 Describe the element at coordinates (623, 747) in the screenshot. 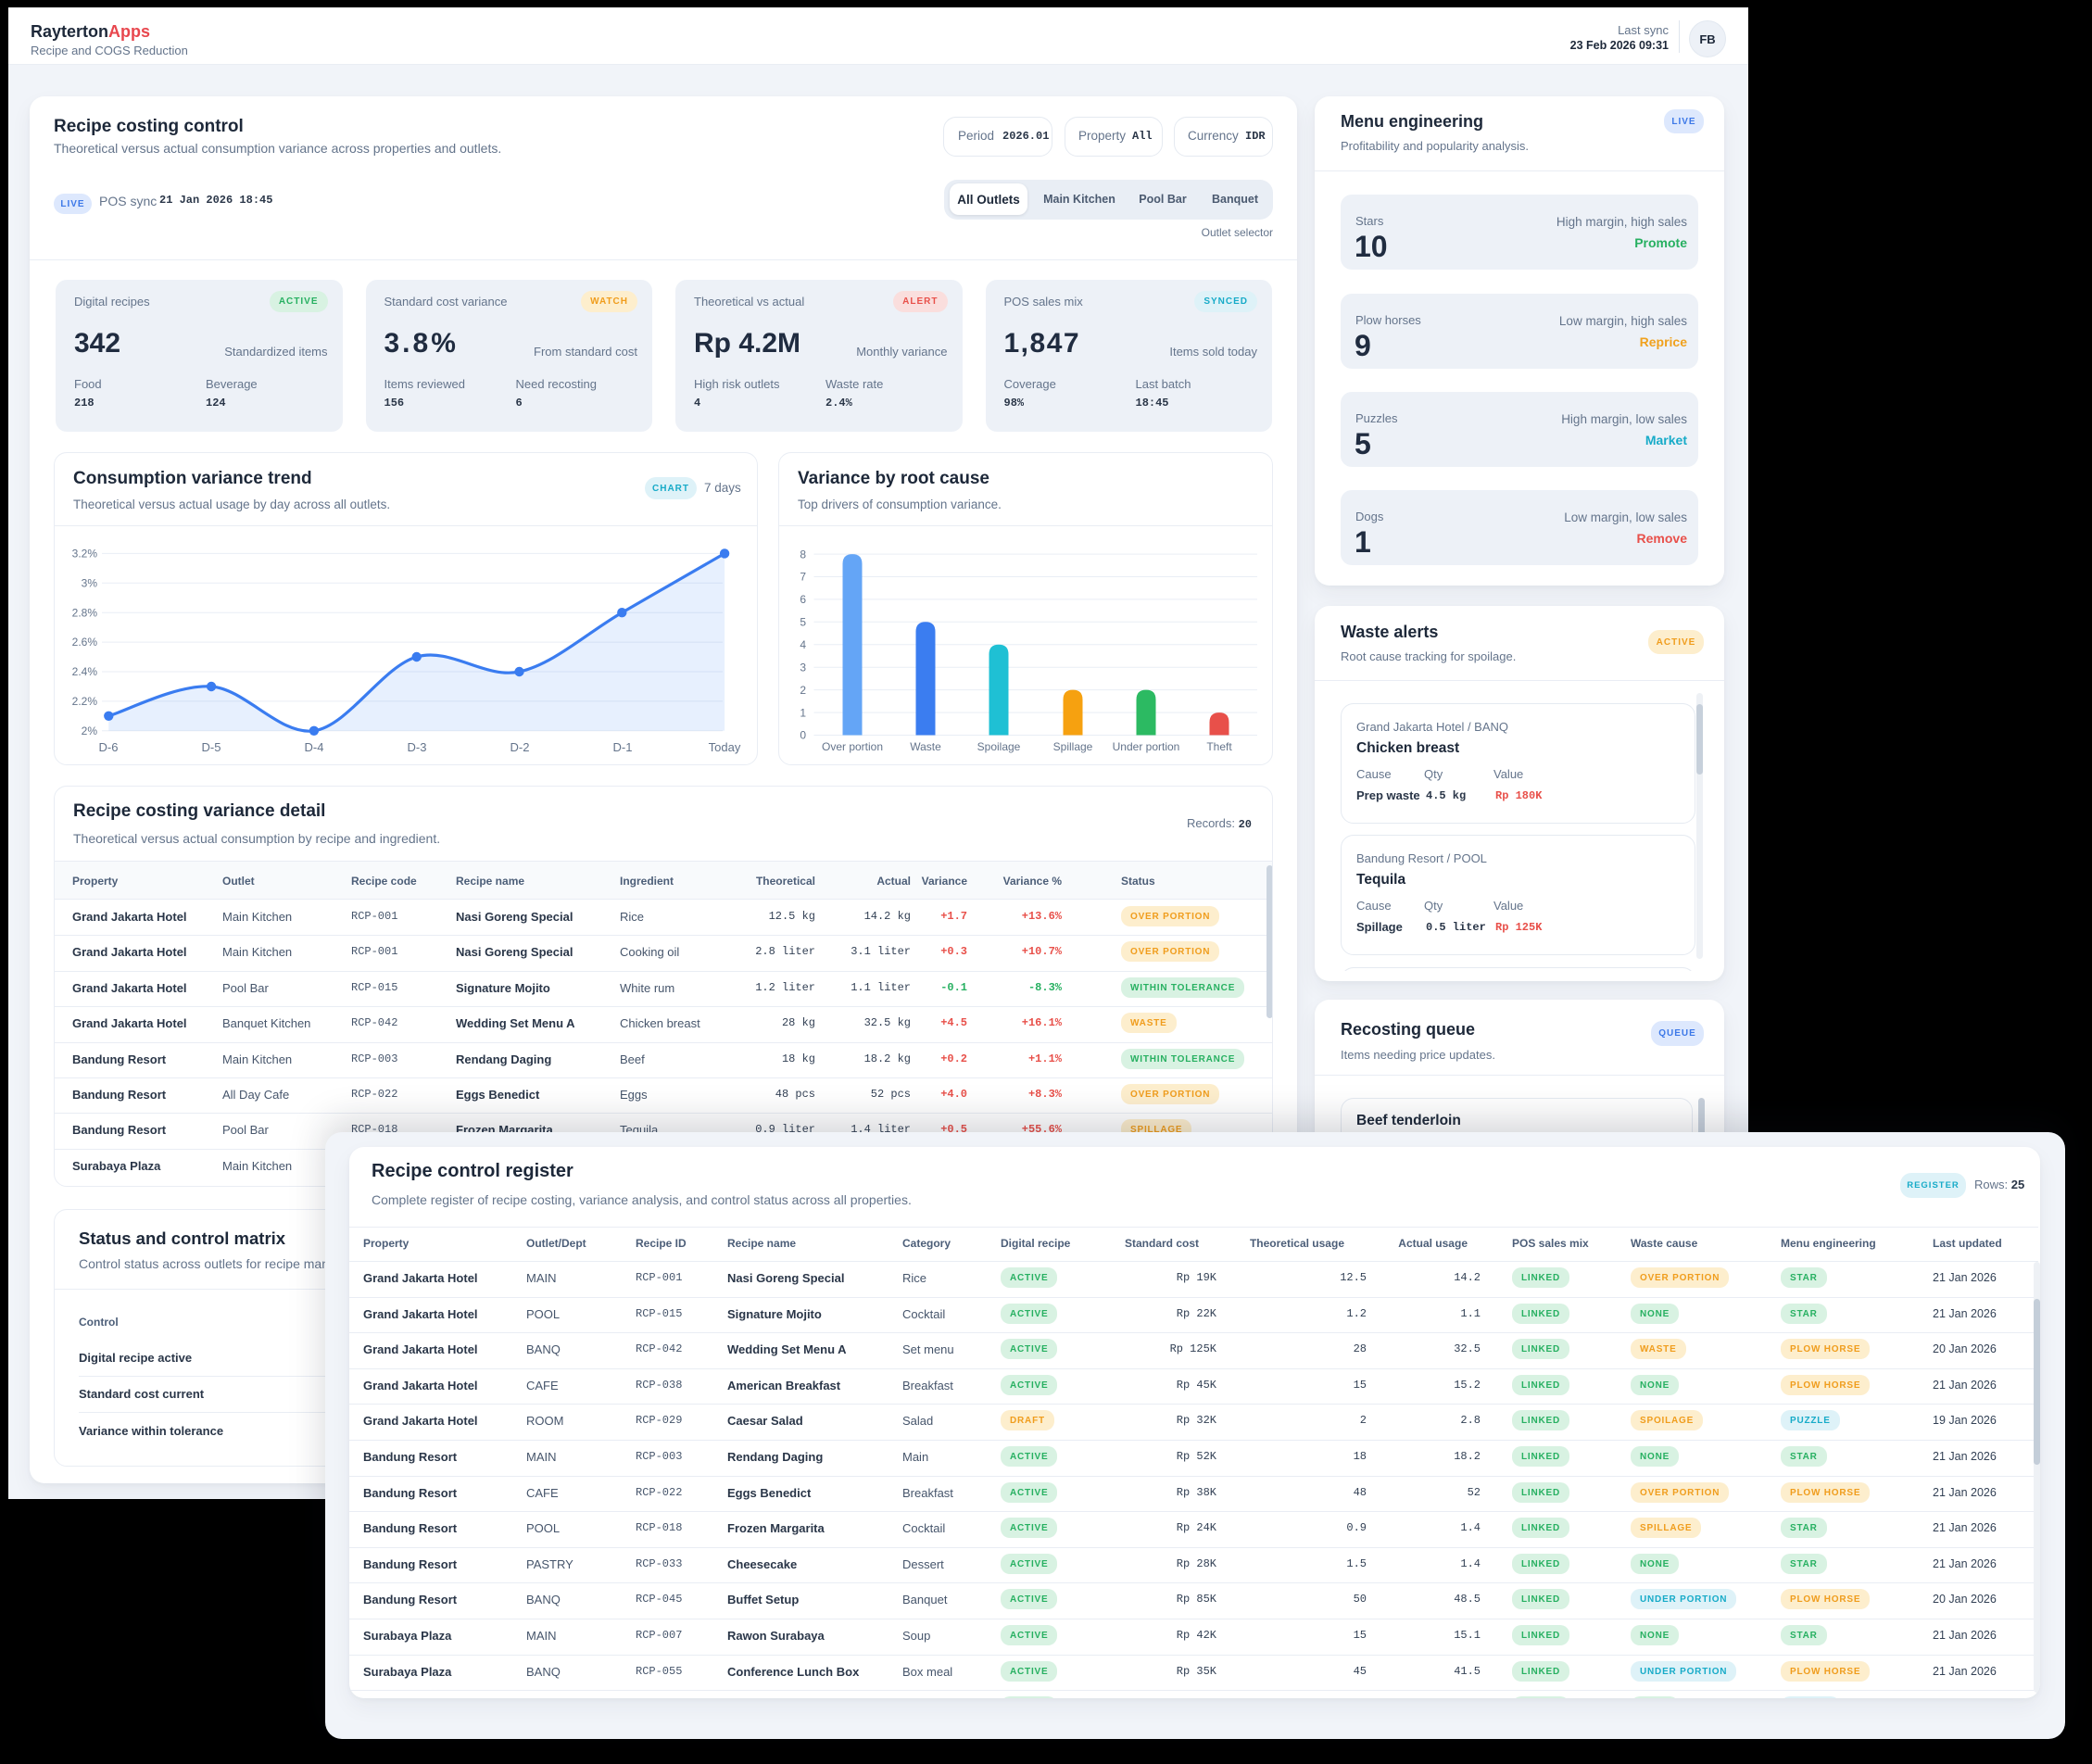

I see `svg-text: D-1` at that location.